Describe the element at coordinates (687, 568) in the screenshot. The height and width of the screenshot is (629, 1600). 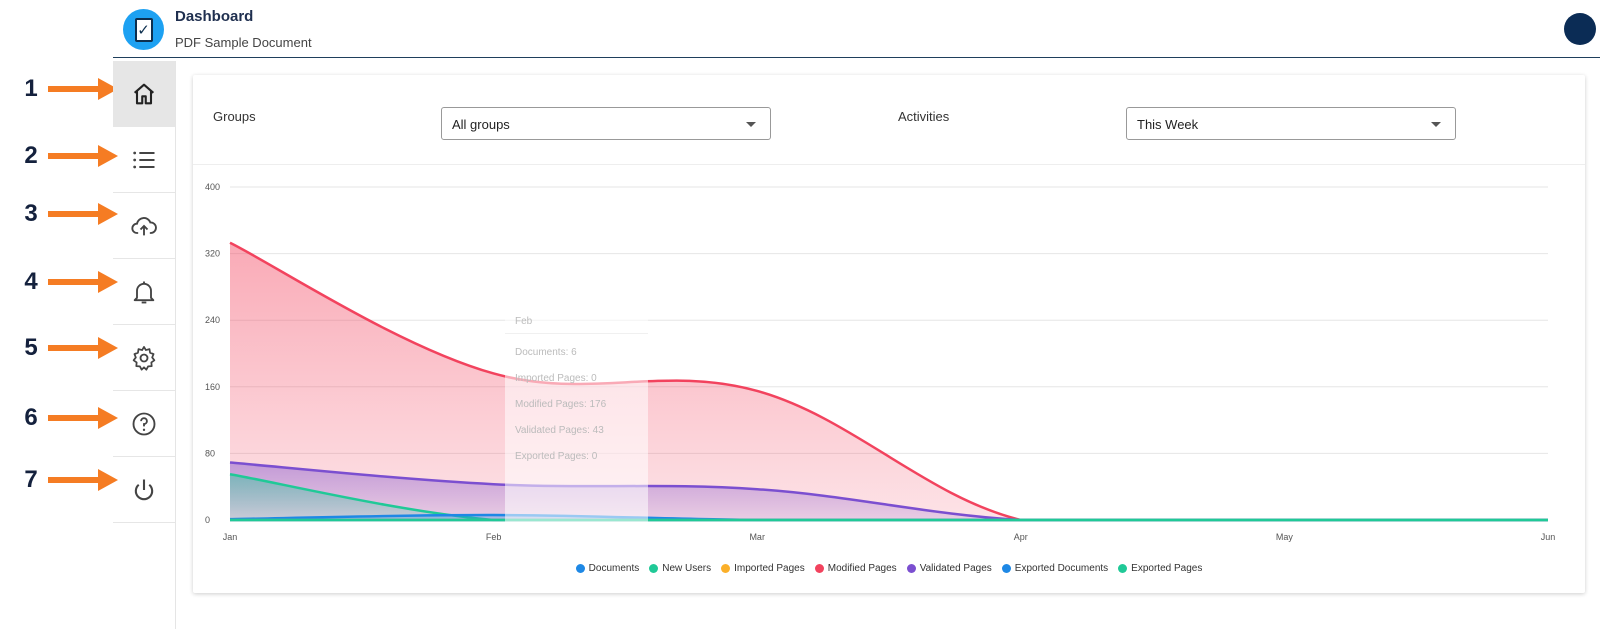
I see `legend-label: New Users` at that location.